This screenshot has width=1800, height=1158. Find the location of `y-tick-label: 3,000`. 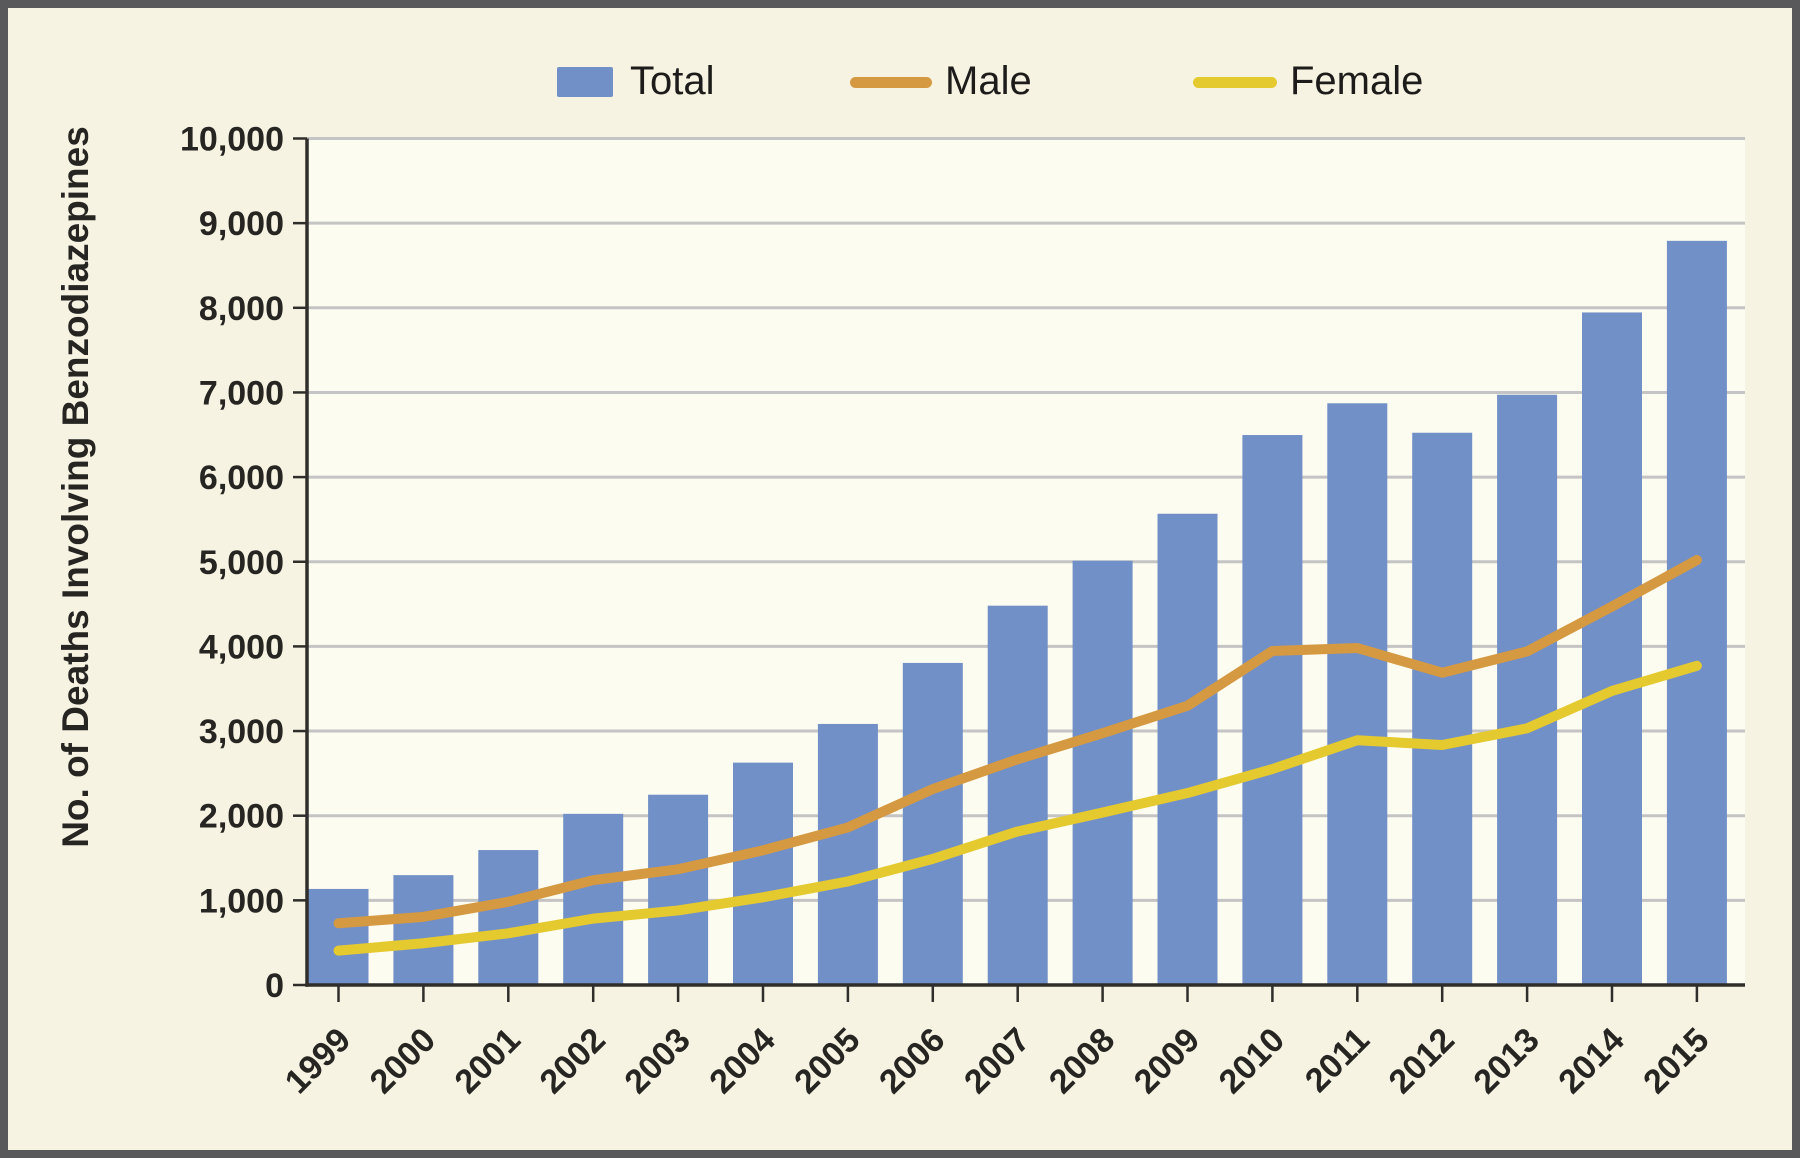

y-tick-label: 3,000 is located at coordinates (241, 732).